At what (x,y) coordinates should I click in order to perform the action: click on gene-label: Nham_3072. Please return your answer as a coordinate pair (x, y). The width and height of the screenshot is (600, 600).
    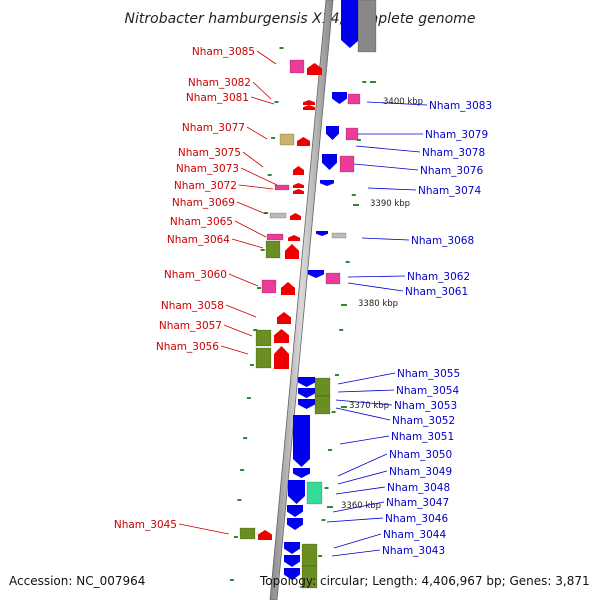
    Looking at the image, I should click on (205, 186).